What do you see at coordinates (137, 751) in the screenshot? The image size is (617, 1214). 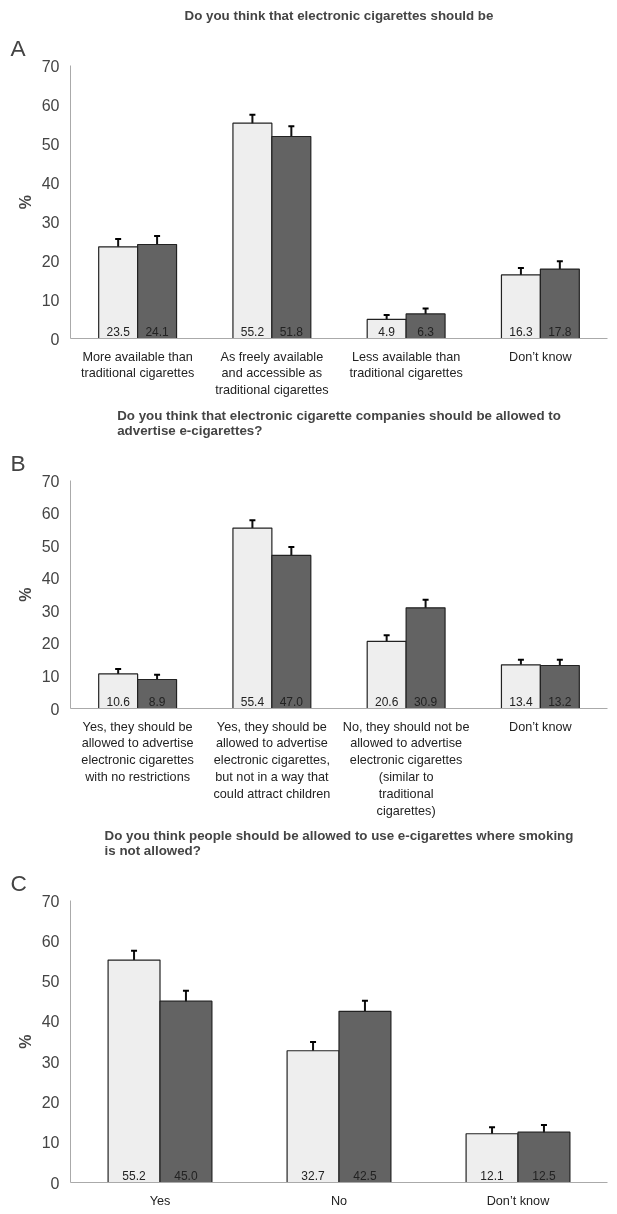 I see `x-tick-label: Yes, they should be allowed to advertise electronic cigarettes with no restrictions` at bounding box center [137, 751].